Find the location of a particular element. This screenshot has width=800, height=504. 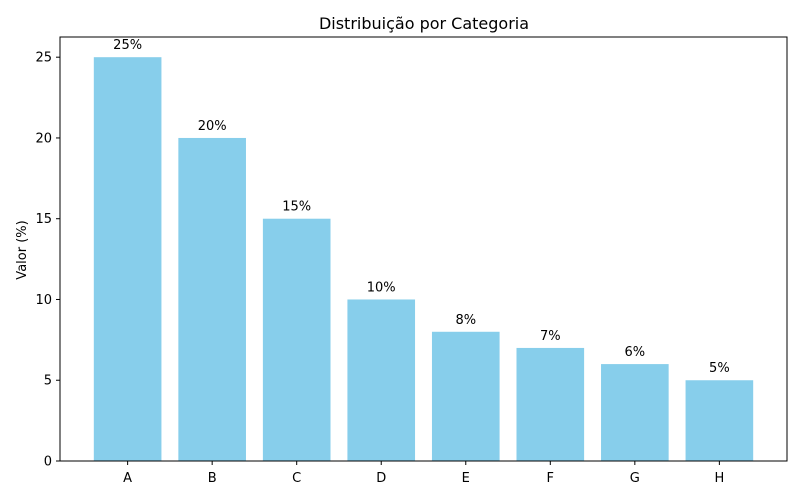

bar-B is located at coordinates (212, 299).